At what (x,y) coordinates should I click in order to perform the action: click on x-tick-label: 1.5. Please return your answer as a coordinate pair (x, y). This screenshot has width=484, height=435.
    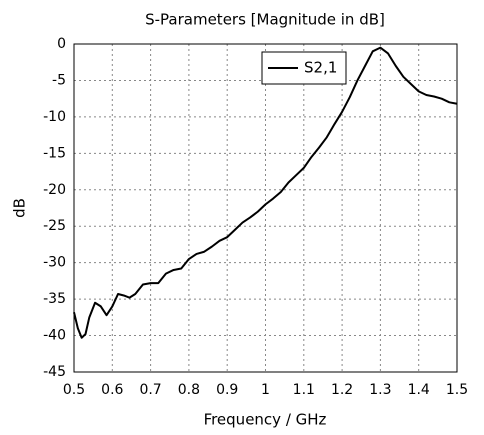
    Looking at the image, I should click on (457, 390).